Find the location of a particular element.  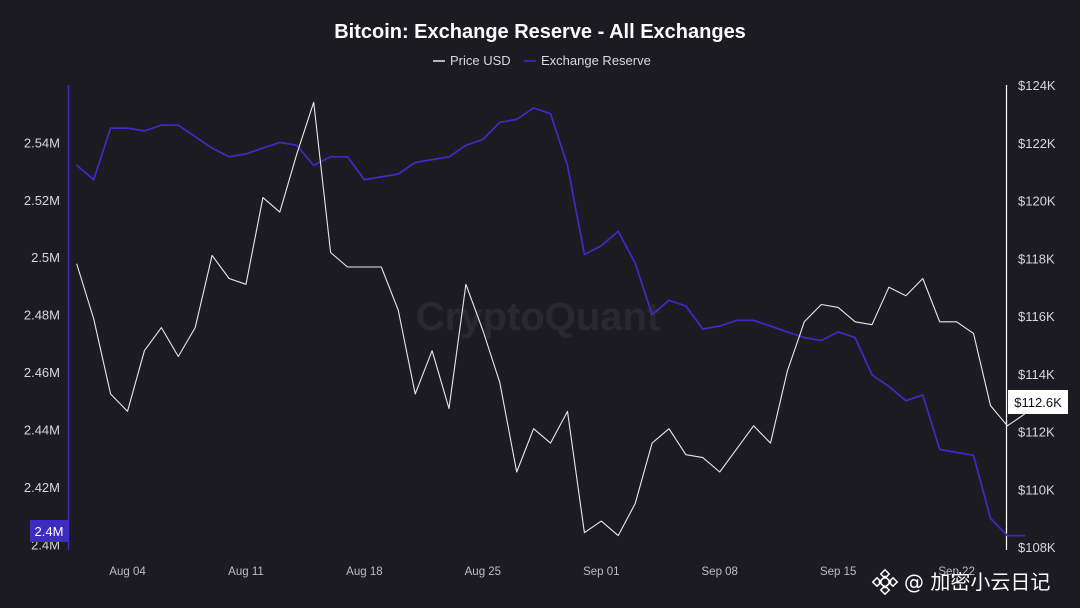

footer-source-text: @ 加密小云日记 is located at coordinates (977, 582).